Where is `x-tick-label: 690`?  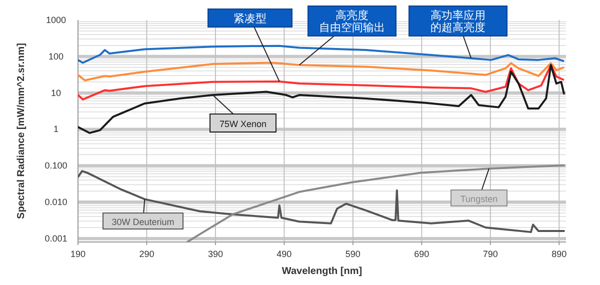 x-tick-label: 690 is located at coordinates (422, 254).